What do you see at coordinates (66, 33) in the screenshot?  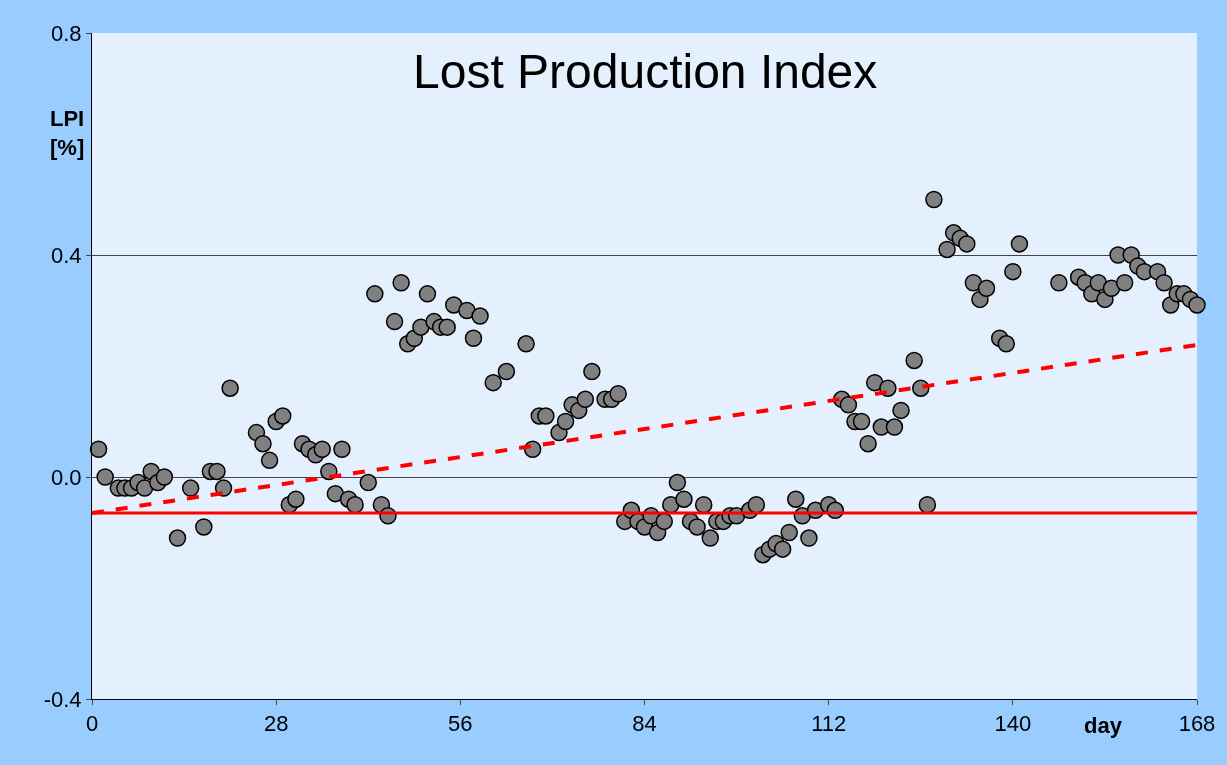 I see `y-tick-label: 0.8` at bounding box center [66, 33].